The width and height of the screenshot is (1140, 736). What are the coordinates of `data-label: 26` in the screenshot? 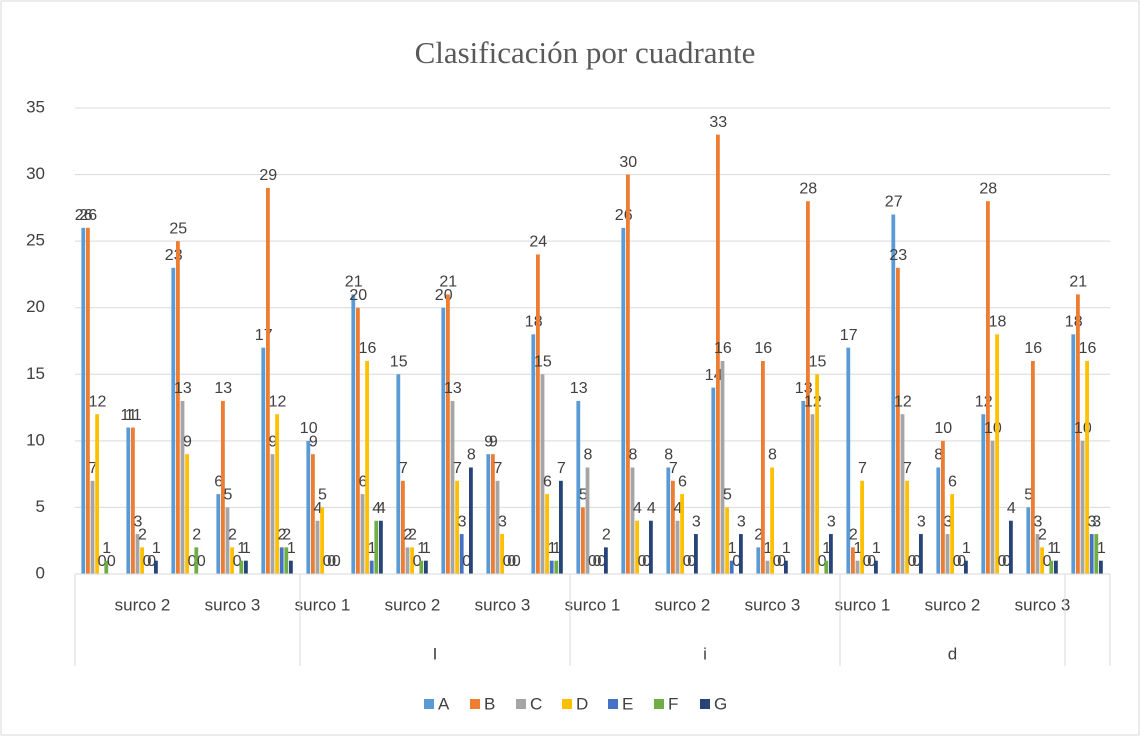 It's located at (88, 215).